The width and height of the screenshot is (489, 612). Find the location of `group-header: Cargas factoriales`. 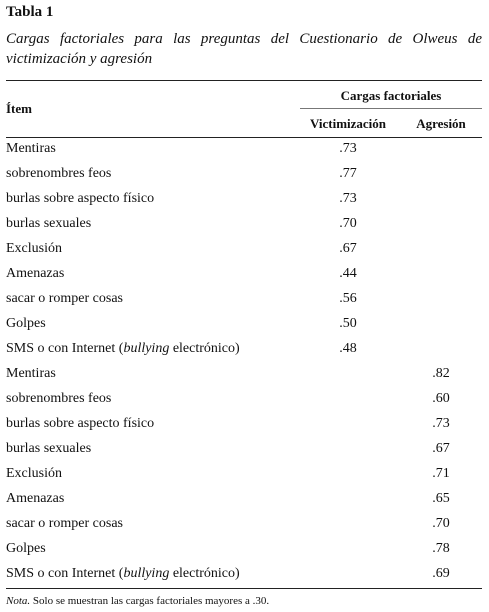

group-header: Cargas factoriales is located at coordinates (391, 95).